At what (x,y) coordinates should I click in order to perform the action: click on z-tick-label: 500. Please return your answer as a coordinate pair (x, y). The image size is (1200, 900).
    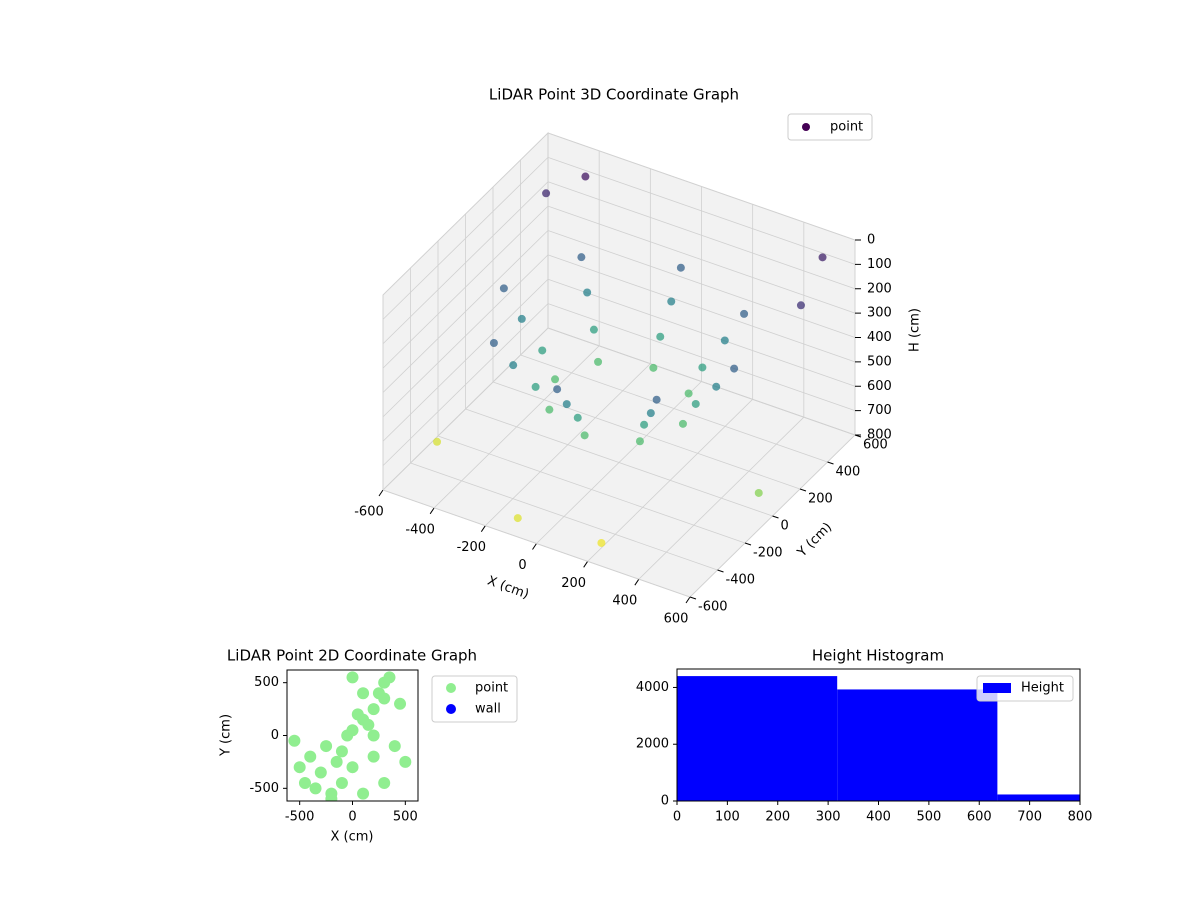
    Looking at the image, I should click on (879, 361).